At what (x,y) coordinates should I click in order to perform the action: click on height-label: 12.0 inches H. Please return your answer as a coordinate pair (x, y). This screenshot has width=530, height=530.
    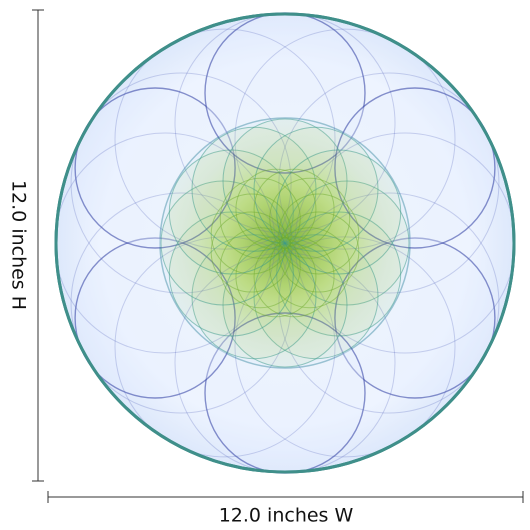
    Looking at the image, I should click on (19, 245).